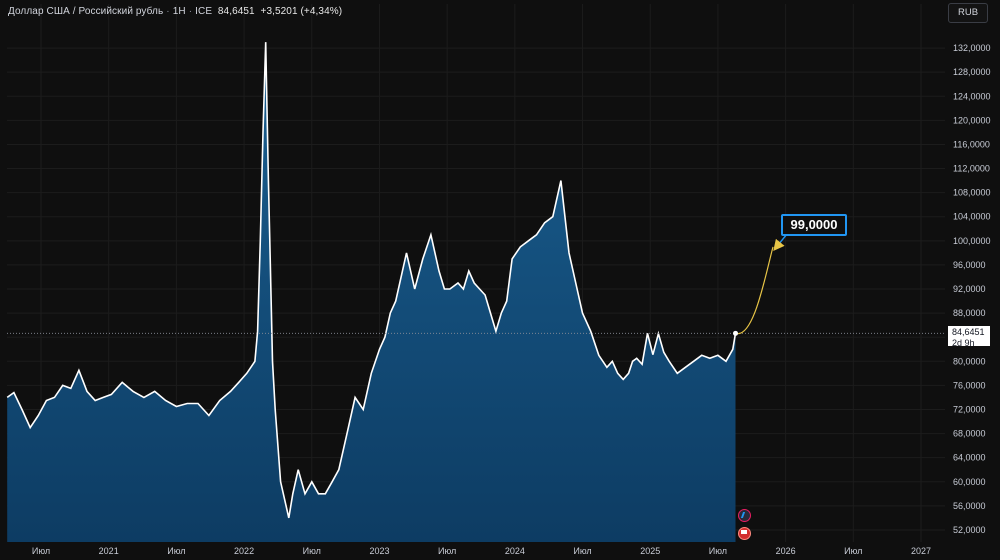 Image resolution: width=1000 pixels, height=560 pixels. Describe the element at coordinates (972, 241) in the screenshot. I see `y-tick-label: 100,0000` at that location.